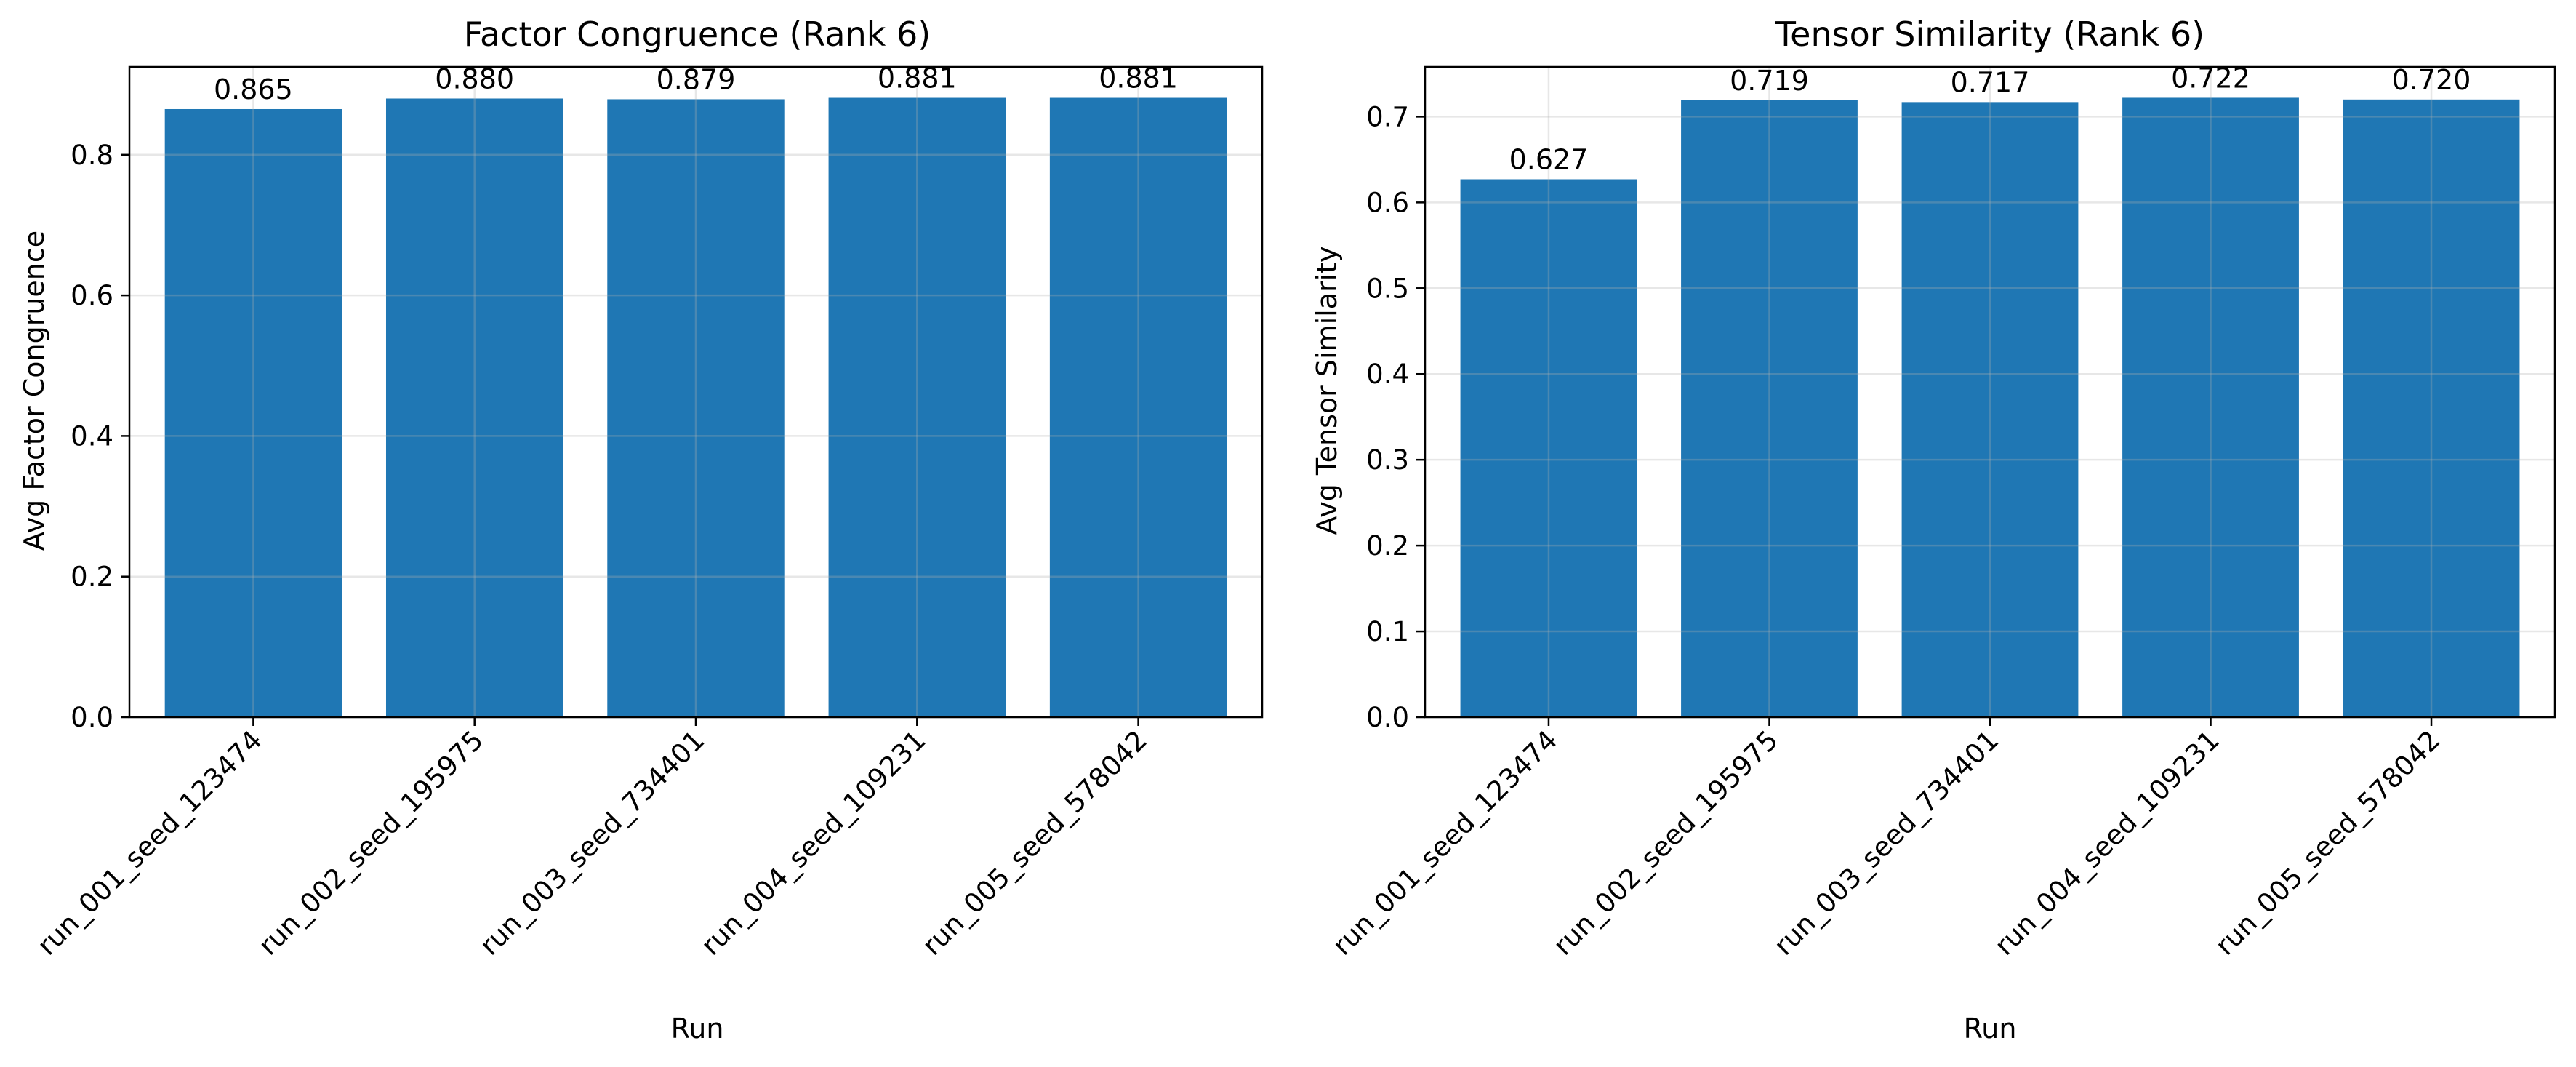  What do you see at coordinates (1387, 116) in the screenshot?
I see `y-tick-label: 0.7` at bounding box center [1387, 116].